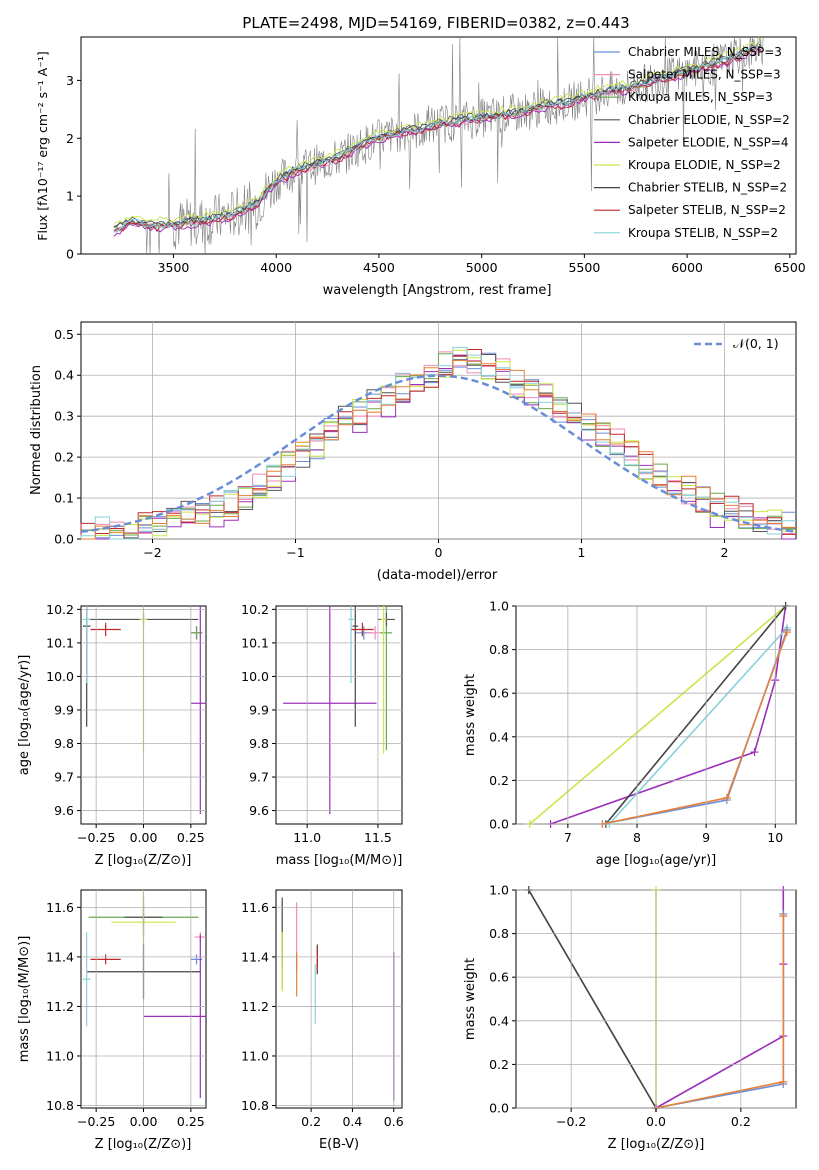 Image resolution: width=819 pixels, height=1170 pixels. What do you see at coordinates (571, 1121) in the screenshot?
I see `weight-vs-z-x-tick-label: −0.2` at bounding box center [571, 1121].